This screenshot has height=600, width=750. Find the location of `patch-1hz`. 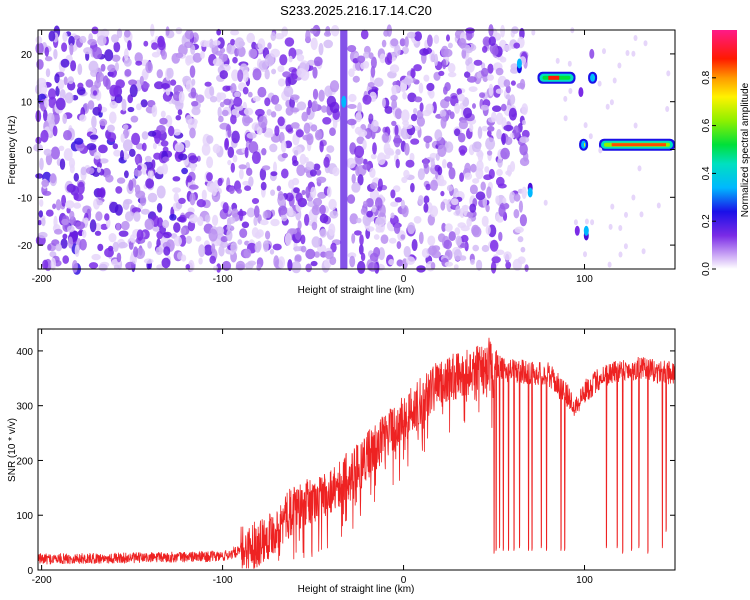

patch-1hz is located at coordinates (584, 144).